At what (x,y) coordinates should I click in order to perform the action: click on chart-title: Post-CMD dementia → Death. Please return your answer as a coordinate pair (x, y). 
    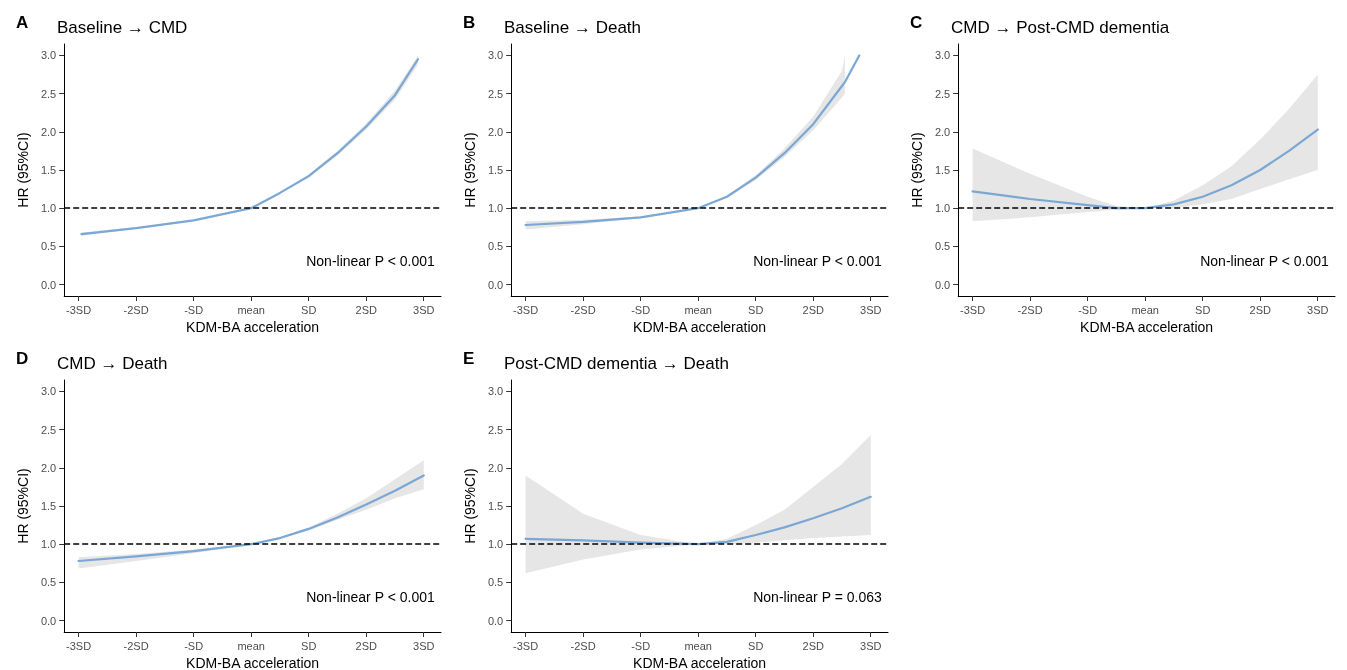
    Looking at the image, I should click on (616, 363).